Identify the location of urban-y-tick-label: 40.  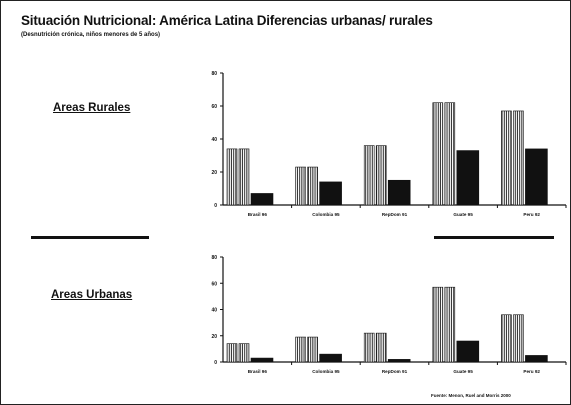
(214, 311).